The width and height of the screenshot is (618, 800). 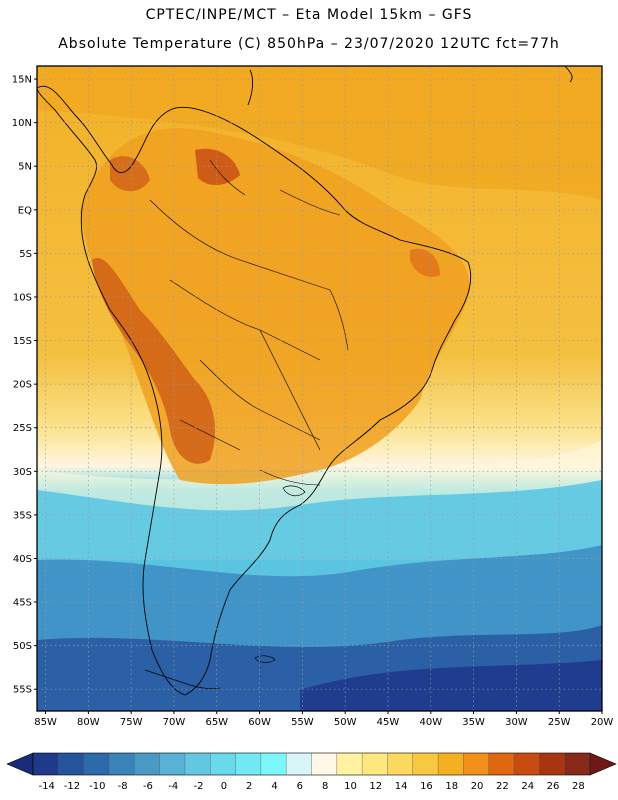 I want to click on lon-label: 20W, so click(x=602, y=722).